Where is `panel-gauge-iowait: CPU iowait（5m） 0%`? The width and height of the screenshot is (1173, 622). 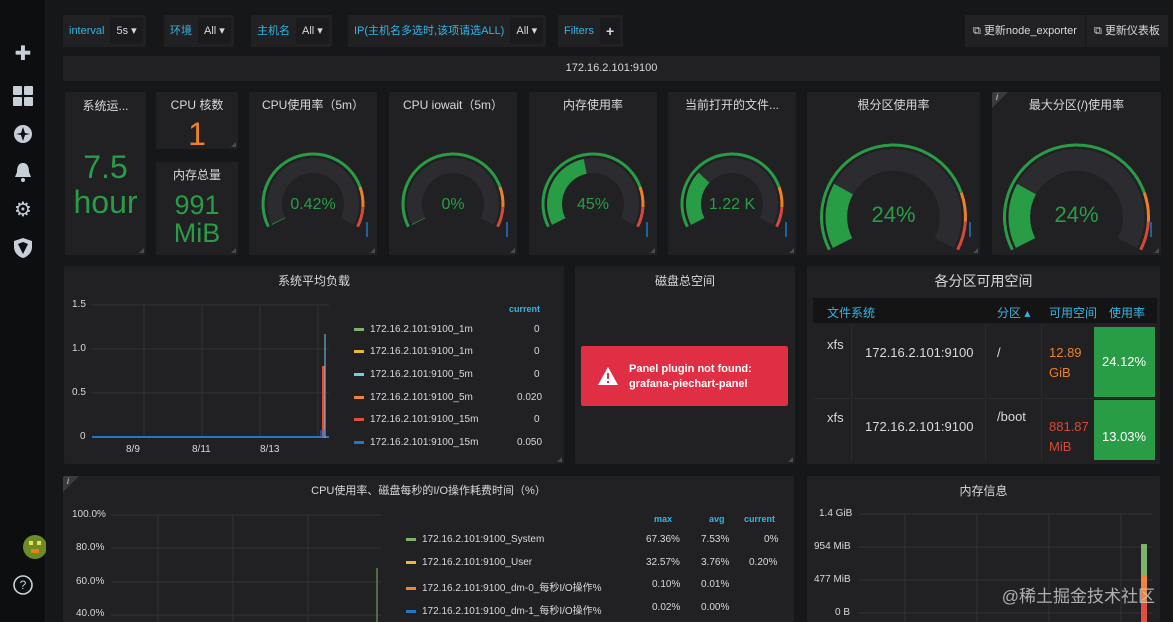 panel-gauge-iowait: CPU iowait（5m） 0% is located at coordinates (453, 173).